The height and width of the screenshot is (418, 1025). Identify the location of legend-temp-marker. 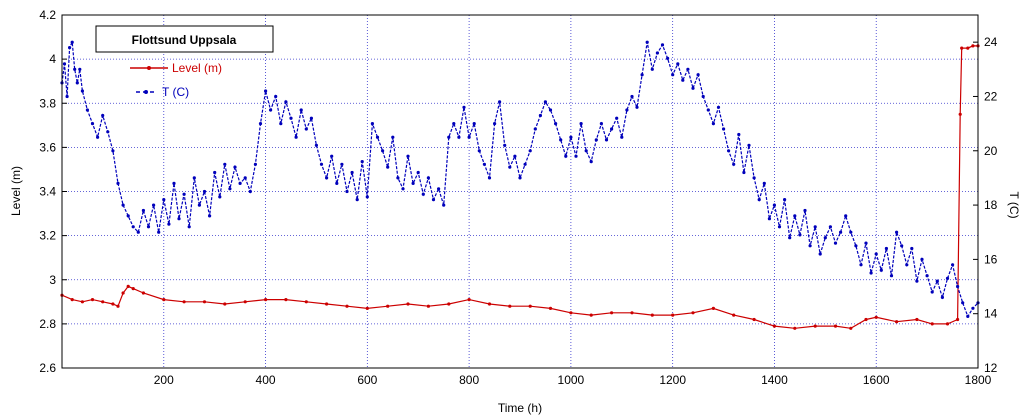
(146, 92).